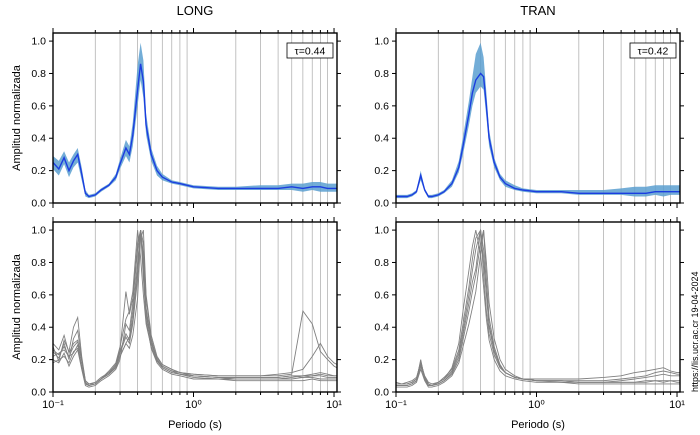  I want to click on tau-label: τ=0.42, so click(653, 52).